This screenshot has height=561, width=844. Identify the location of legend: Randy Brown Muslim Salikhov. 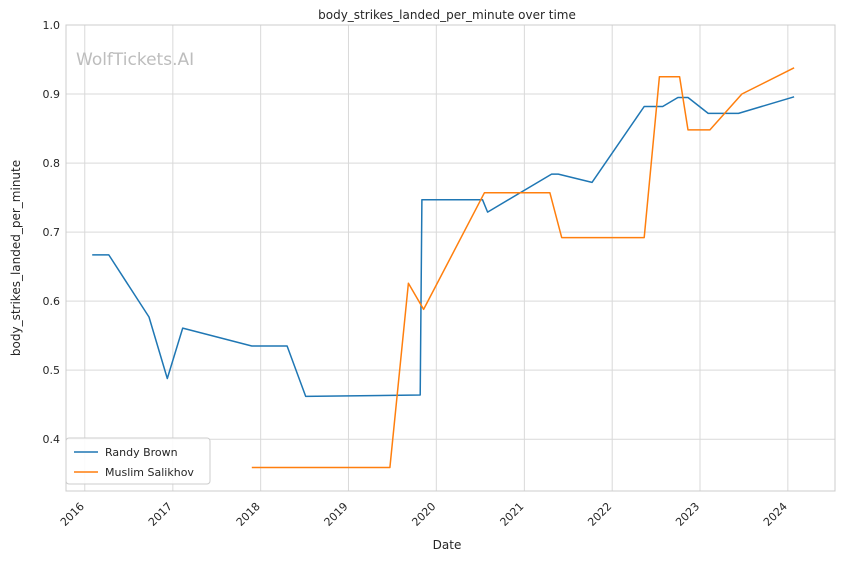
(138, 461).